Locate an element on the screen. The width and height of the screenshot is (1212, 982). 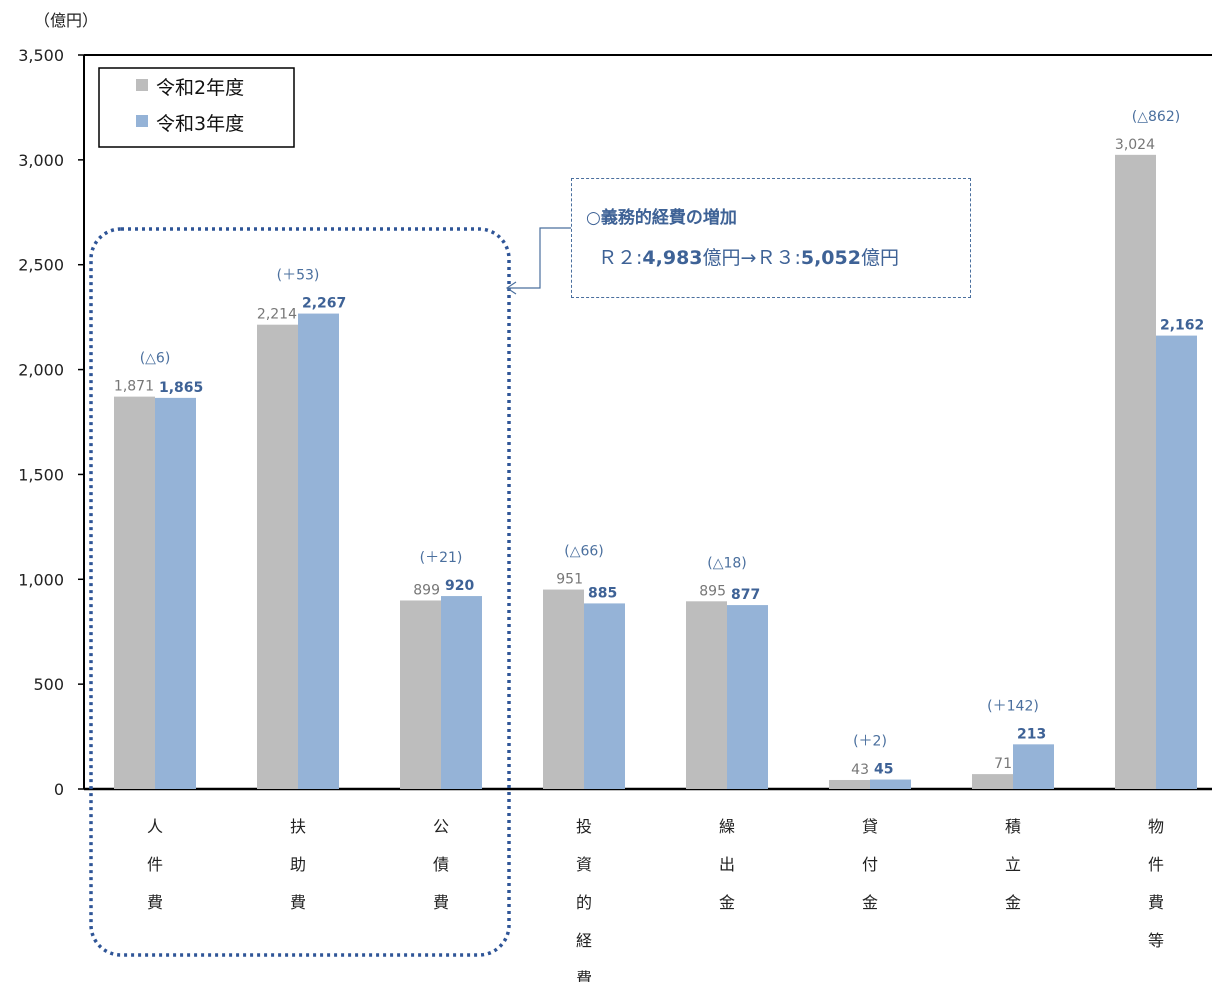
difference-label: (△6) is located at coordinates (155, 359).